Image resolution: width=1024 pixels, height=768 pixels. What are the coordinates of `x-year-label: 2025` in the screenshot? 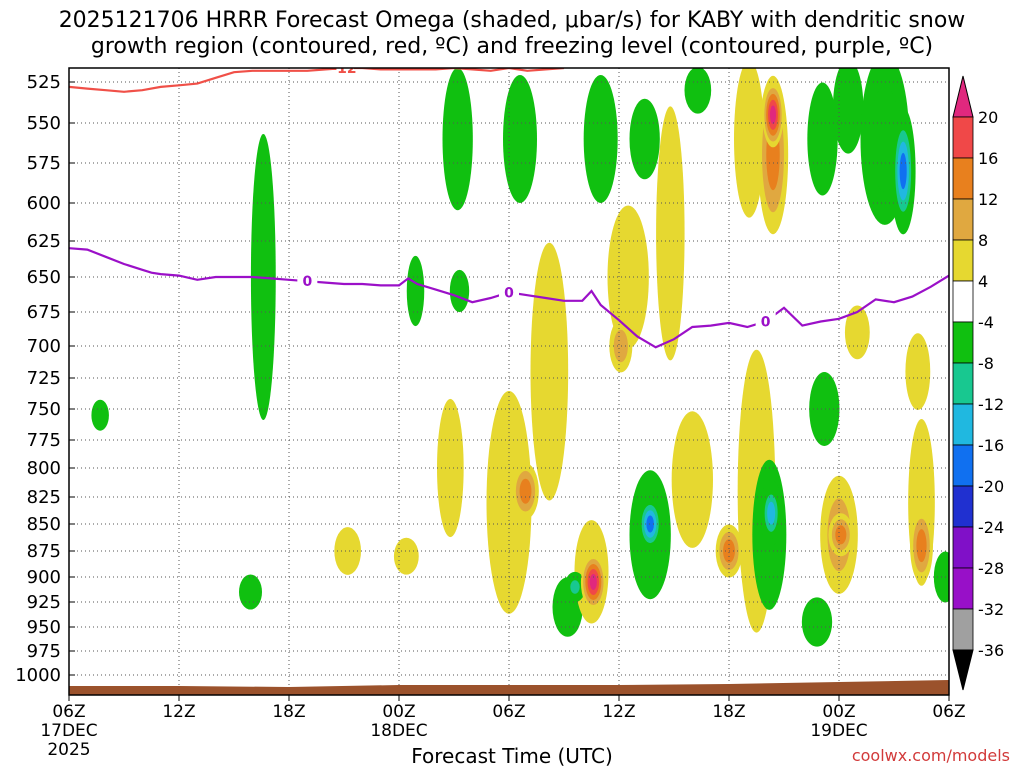 It's located at (68, 750).